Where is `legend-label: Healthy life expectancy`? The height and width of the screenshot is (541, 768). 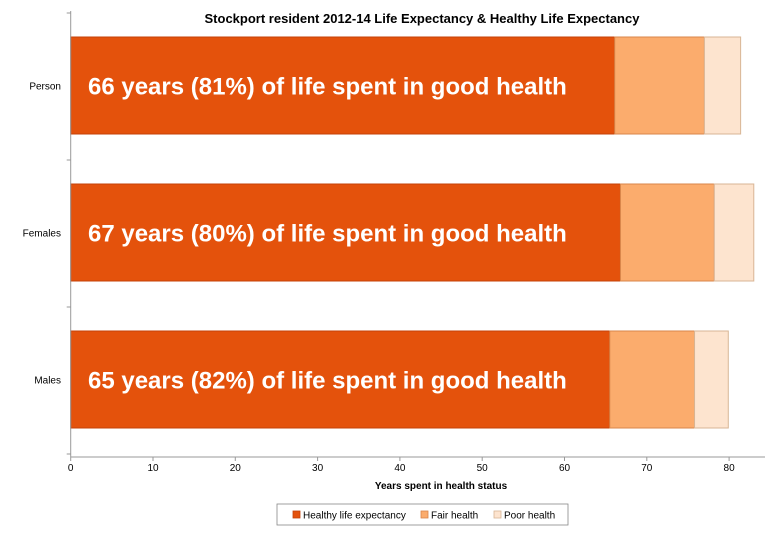 legend-label: Healthy life expectancy is located at coordinates (354, 516).